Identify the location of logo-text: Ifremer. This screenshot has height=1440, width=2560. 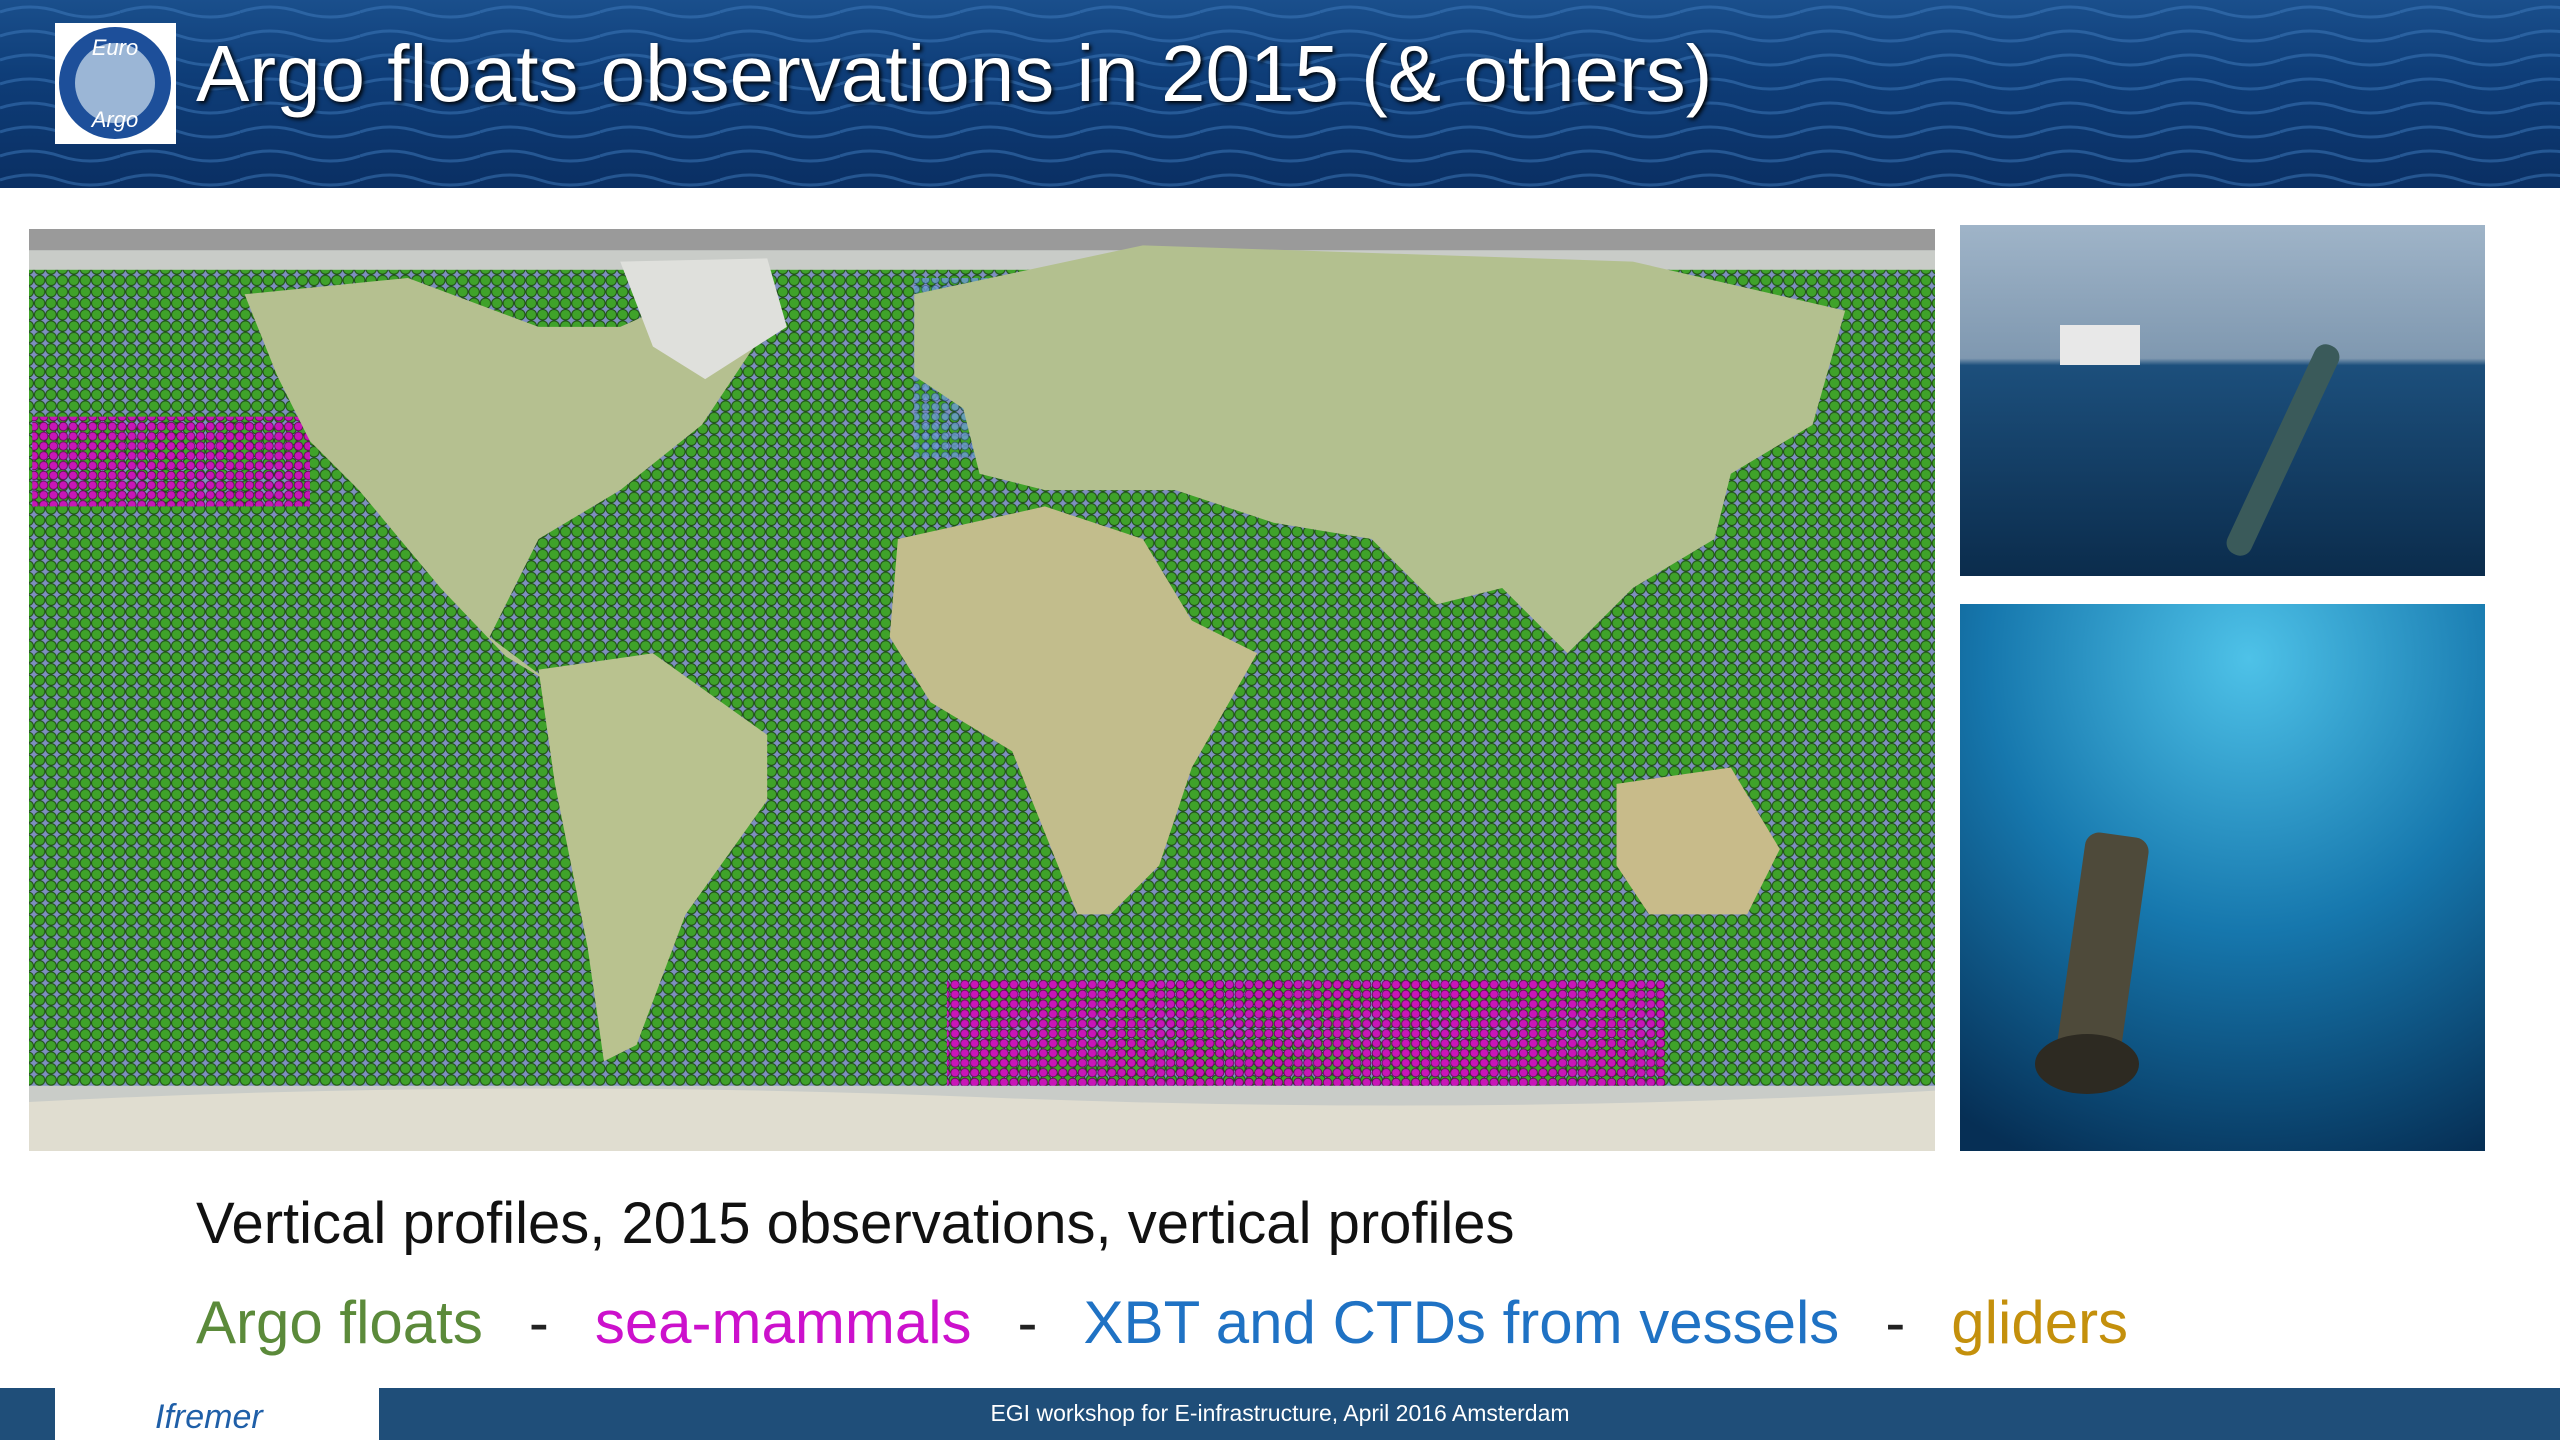
(209, 1417).